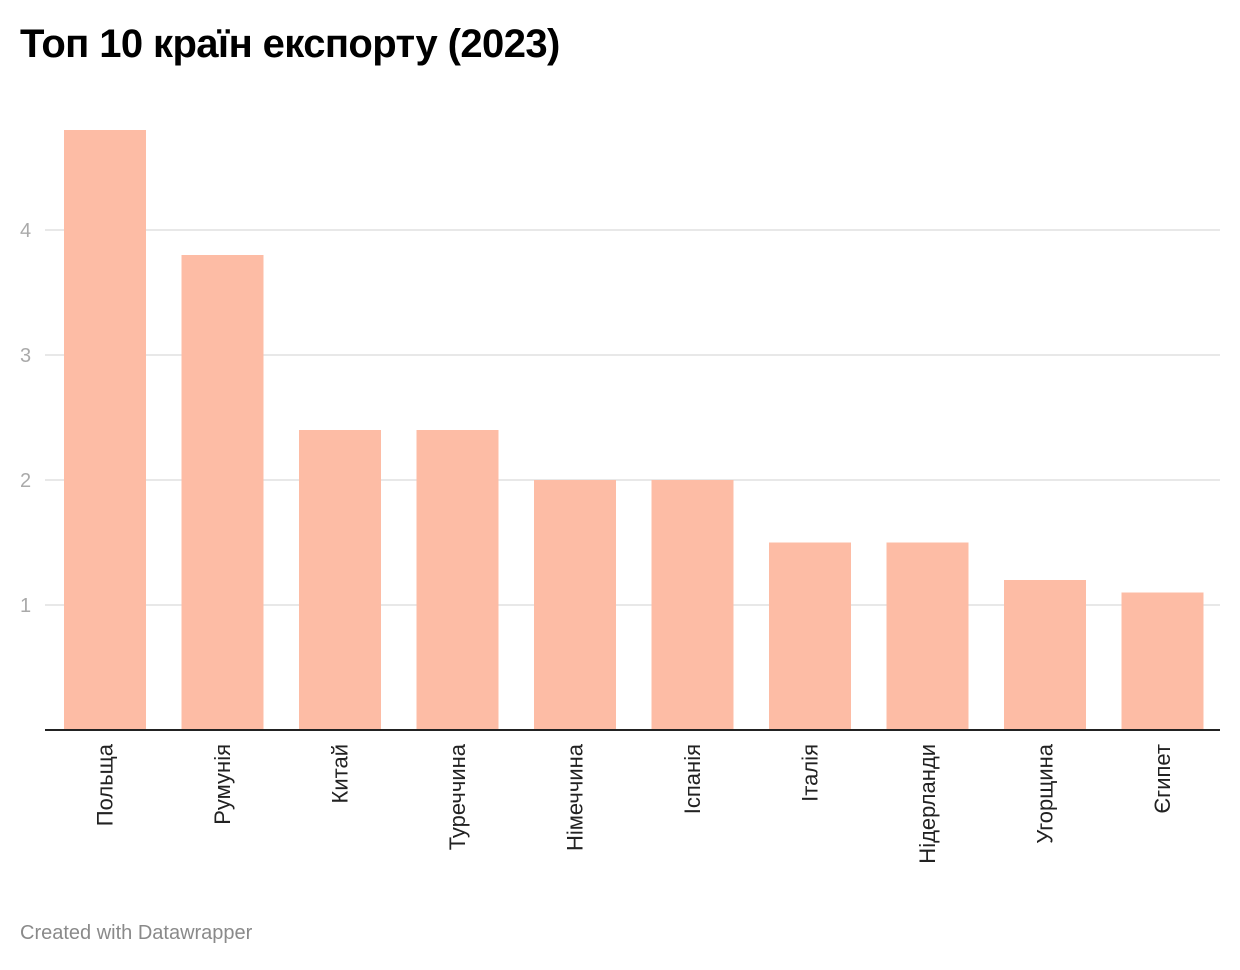 The width and height of the screenshot is (1240, 970). I want to click on chart-title: Топ 10 країн експорту (2023), so click(290, 44).